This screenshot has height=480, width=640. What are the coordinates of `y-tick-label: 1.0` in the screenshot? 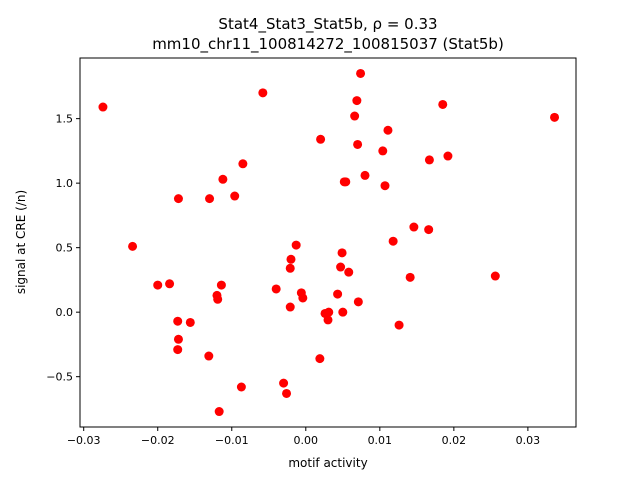 It's located at (65, 183).